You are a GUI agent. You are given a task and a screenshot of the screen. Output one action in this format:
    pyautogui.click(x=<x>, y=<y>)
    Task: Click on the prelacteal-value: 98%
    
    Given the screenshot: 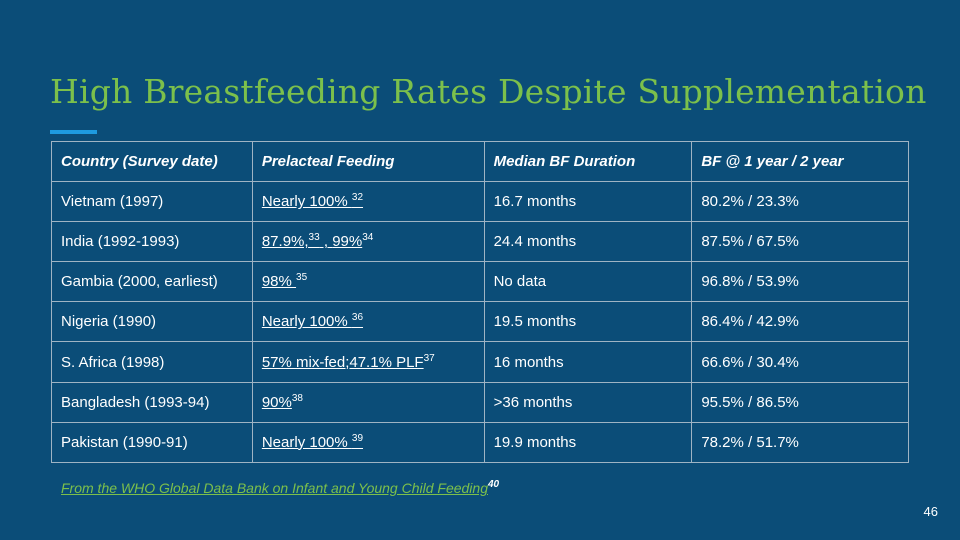 What is the action you would take?
    pyautogui.click(x=279, y=282)
    